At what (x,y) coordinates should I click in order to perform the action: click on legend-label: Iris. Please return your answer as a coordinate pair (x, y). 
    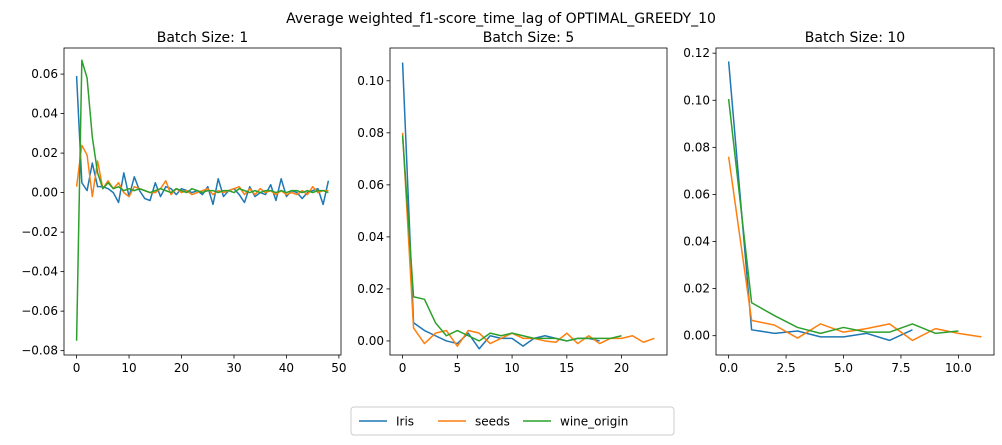
    Looking at the image, I should click on (405, 422).